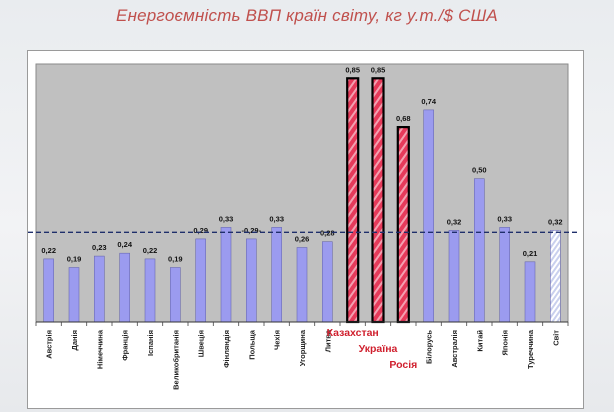 This screenshot has height=412, width=614. I want to click on value-label-фінляндія: 0,33, so click(226, 218).